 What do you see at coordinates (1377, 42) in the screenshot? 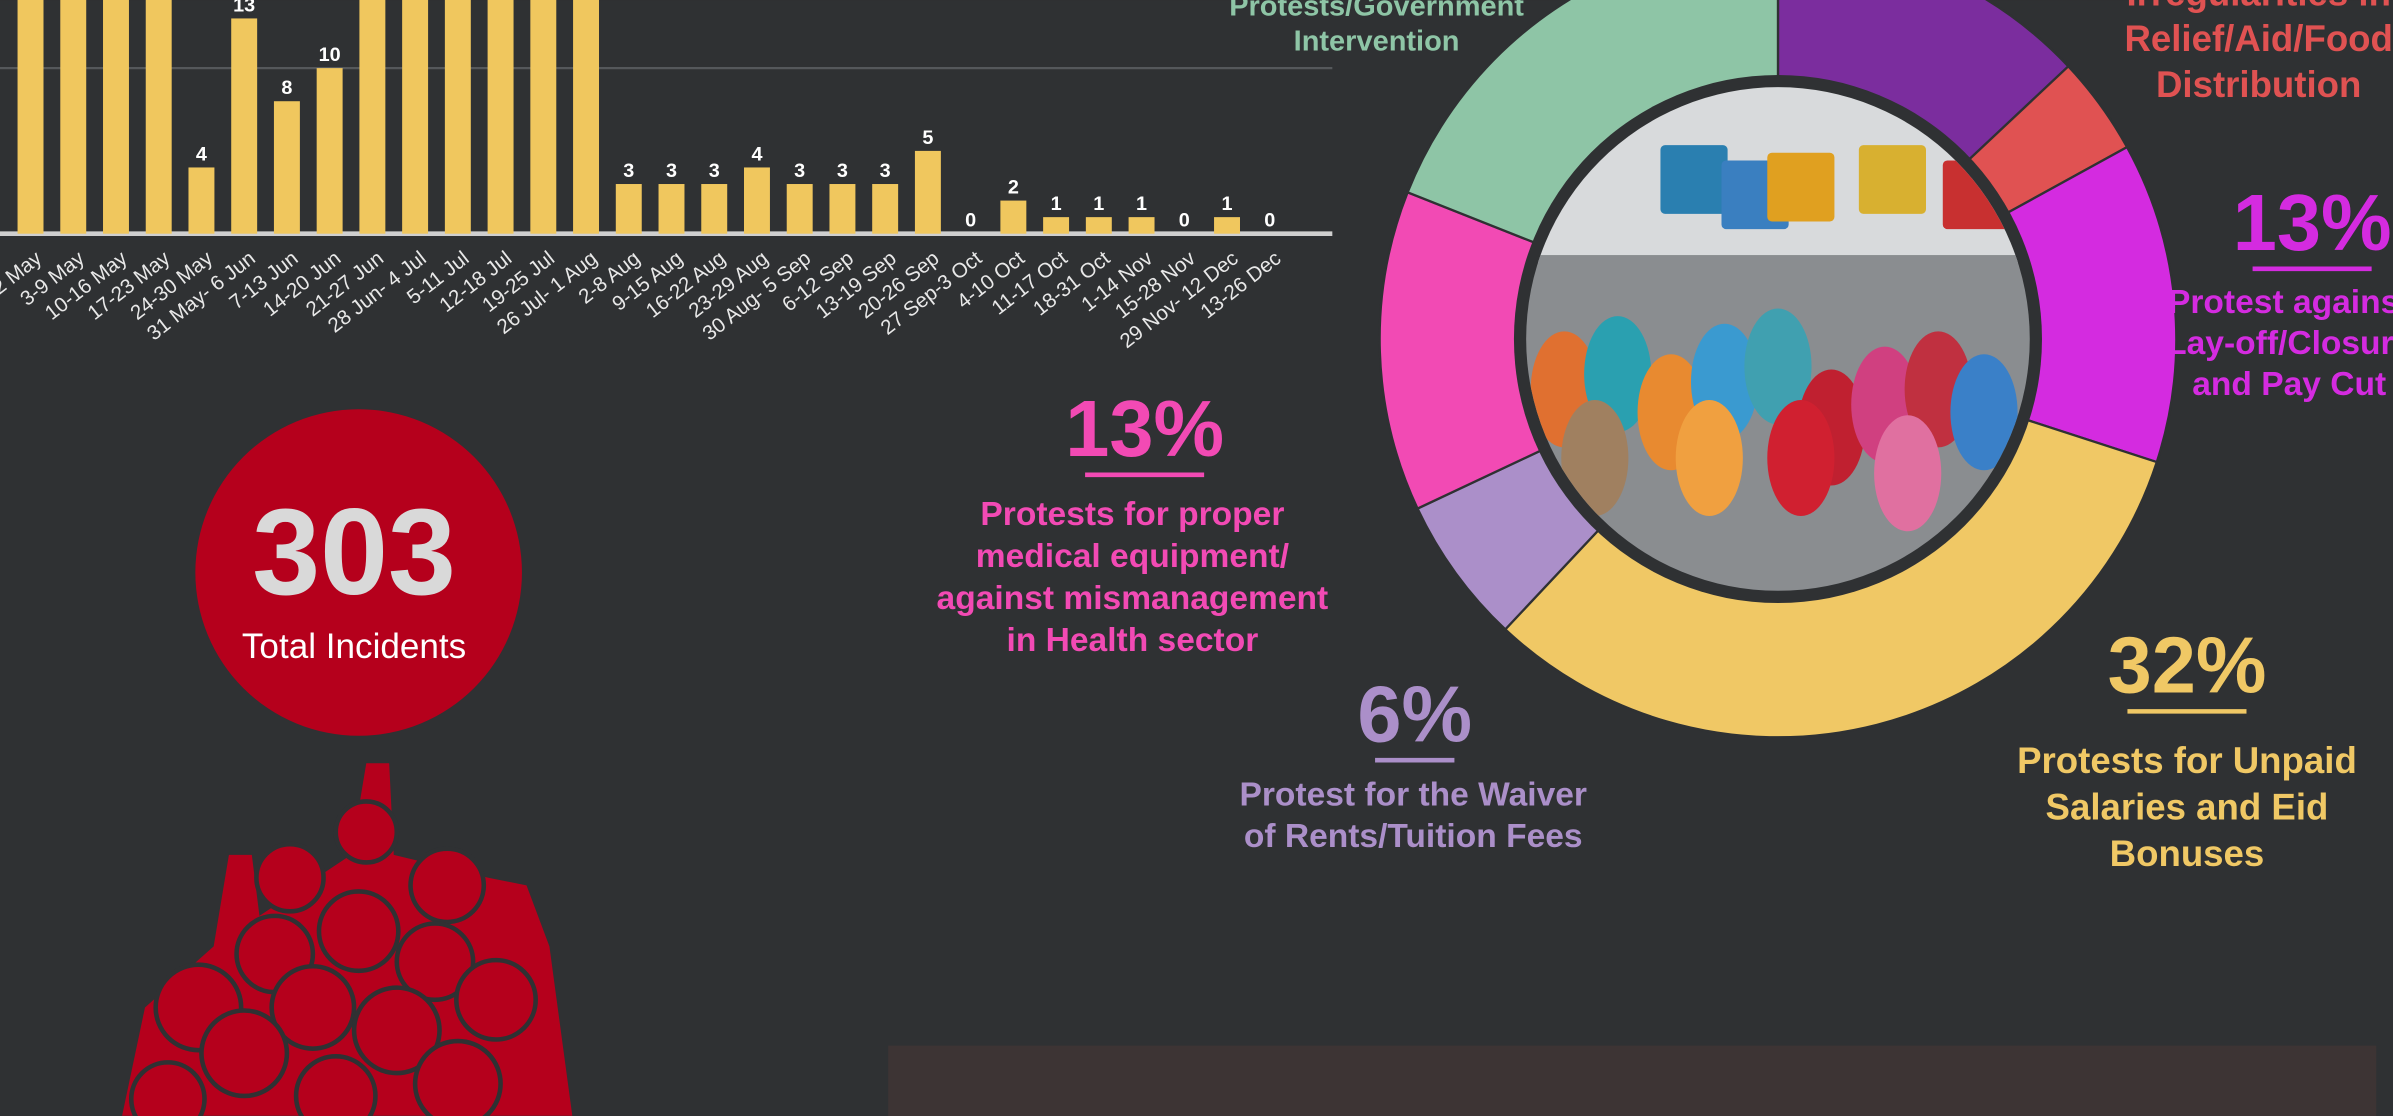
I see `segment-label: Intervention` at bounding box center [1377, 42].